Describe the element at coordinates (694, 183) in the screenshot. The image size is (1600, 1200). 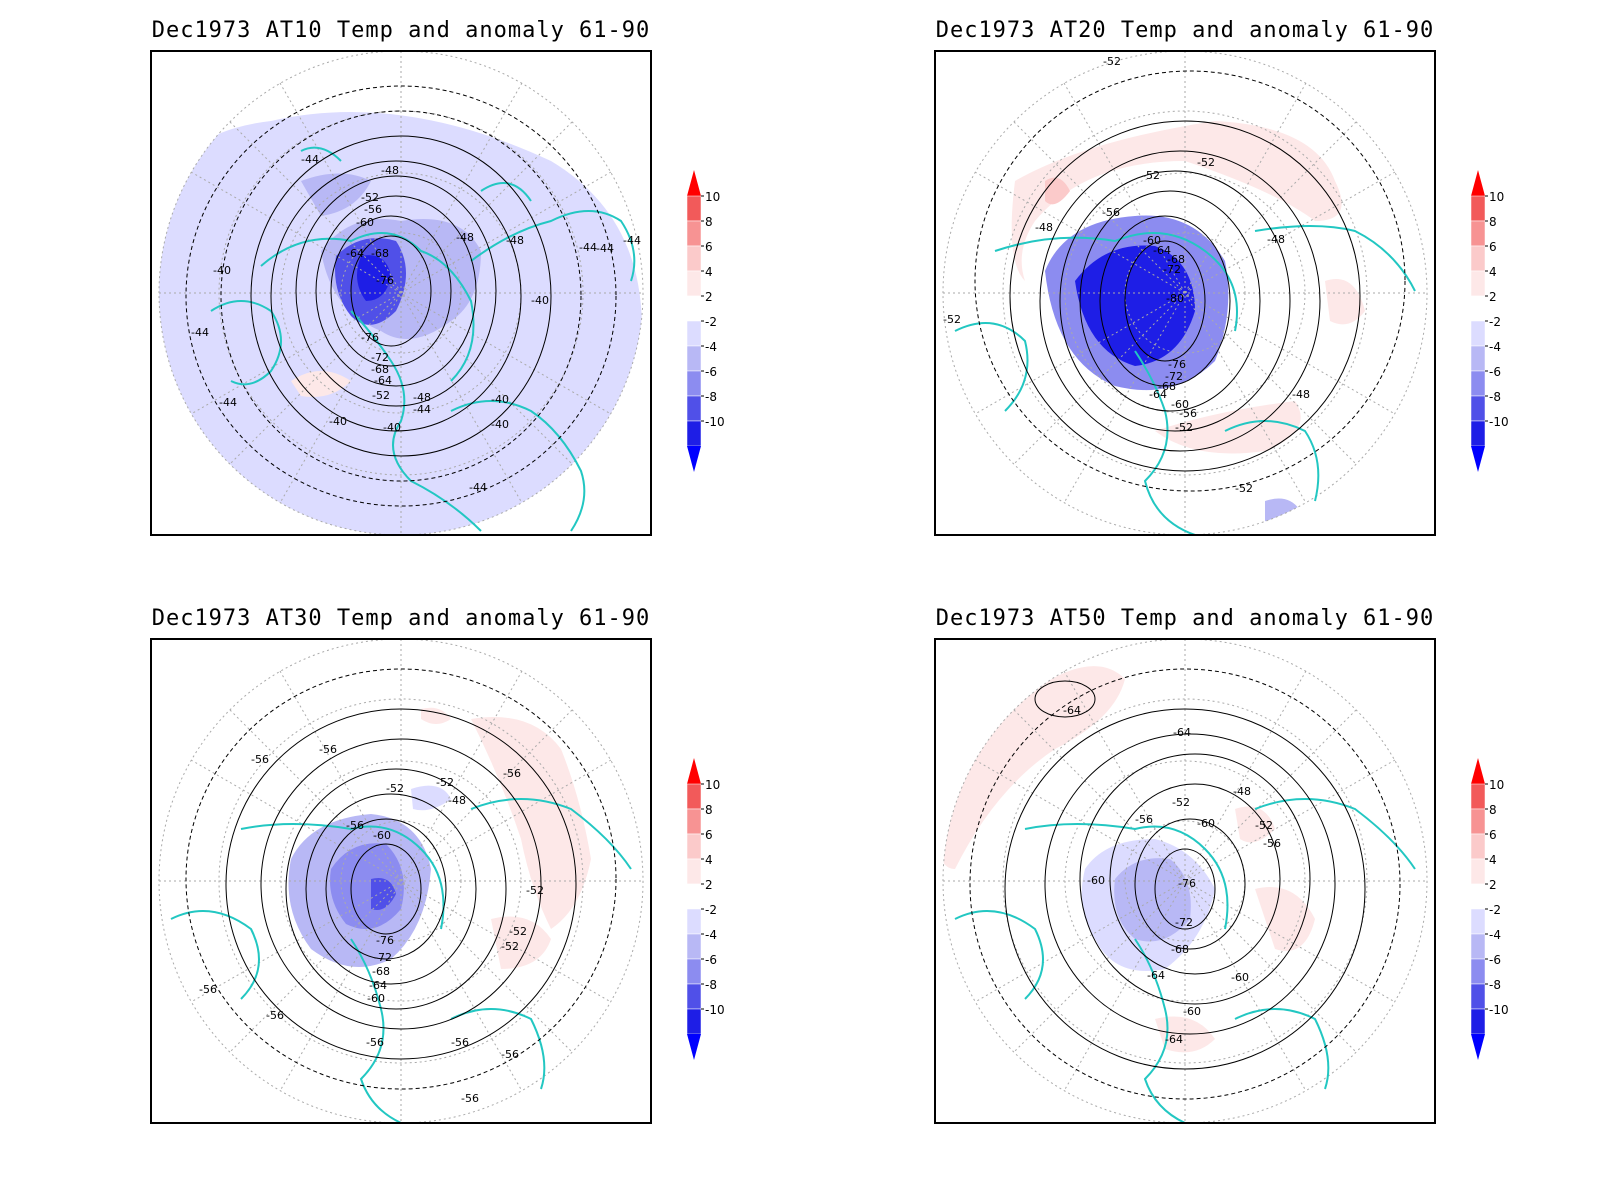
I see `colorbar-cap-top` at that location.